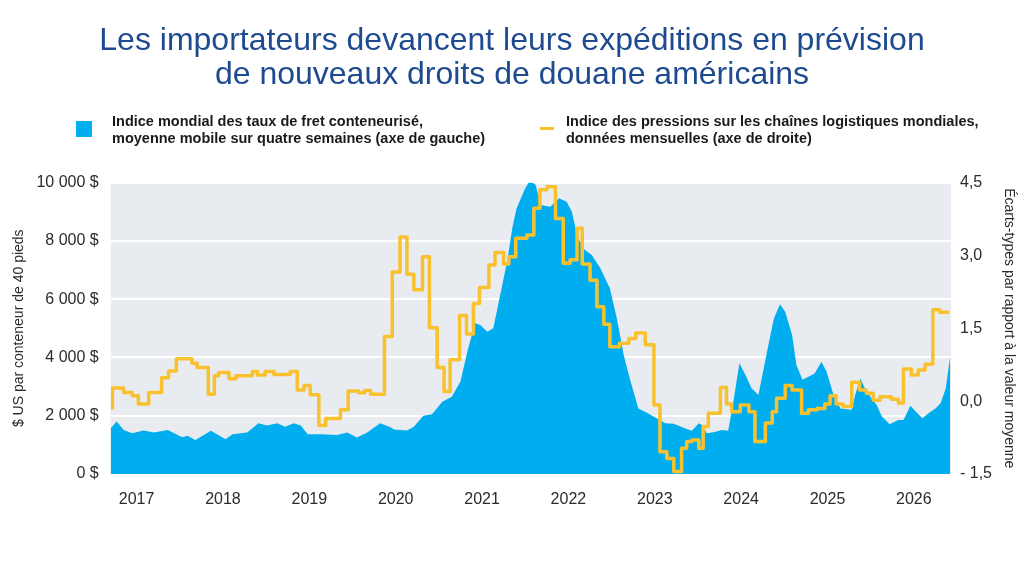 The width and height of the screenshot is (1024, 570). What do you see at coordinates (87, 473) in the screenshot?
I see `y-tick-label: 0 $` at bounding box center [87, 473].